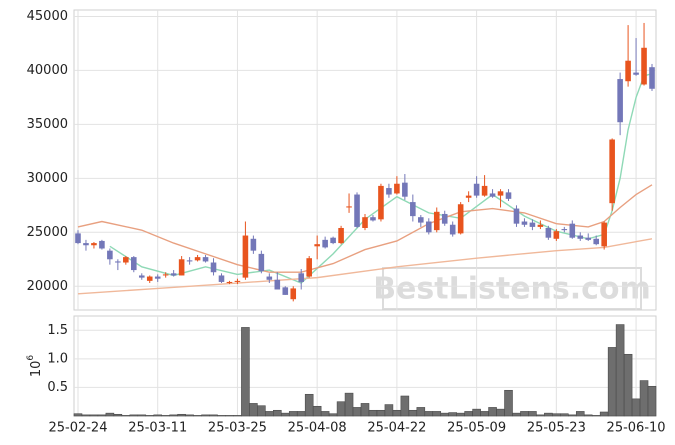  What do you see at coordinates (157, 428) in the screenshot?
I see `x-tick-label: 25-03-11` at bounding box center [157, 428].